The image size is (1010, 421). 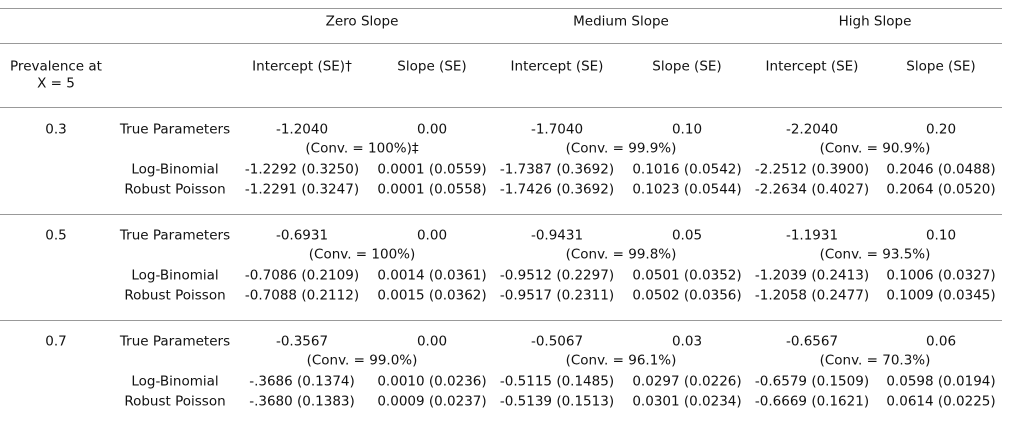 I want to click on prevalence: 0.3, so click(x=56, y=129).